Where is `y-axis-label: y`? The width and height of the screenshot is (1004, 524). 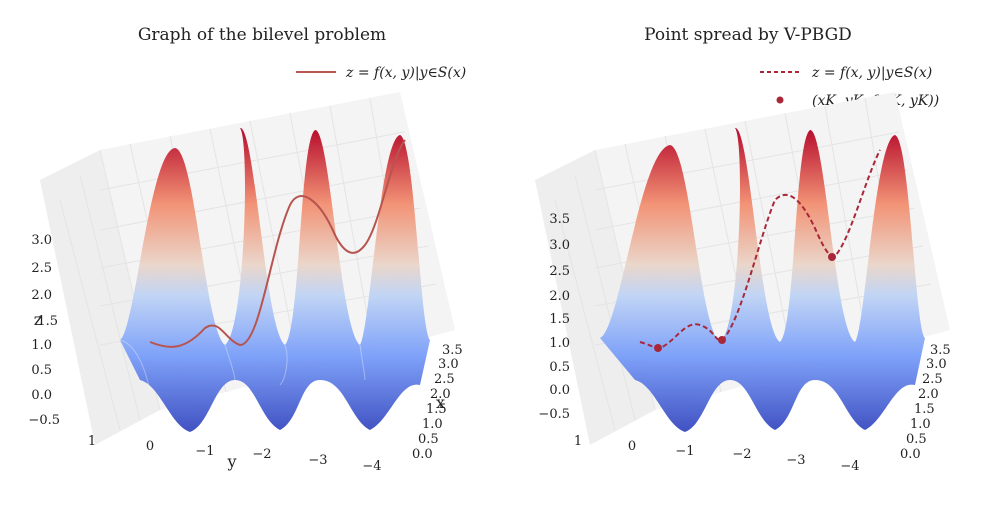 y-axis-label: y is located at coordinates (231, 461).